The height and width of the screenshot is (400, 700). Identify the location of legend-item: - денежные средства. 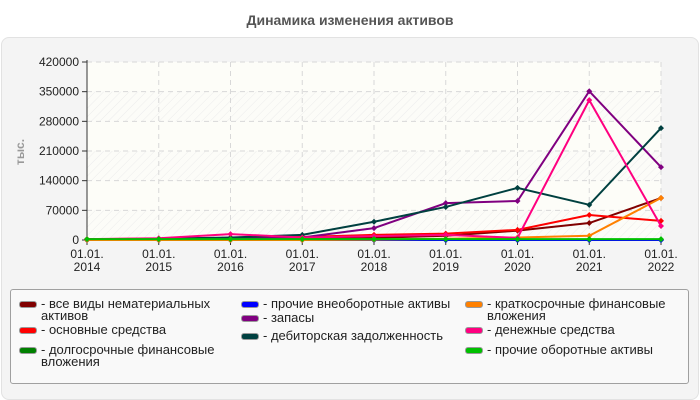
(540, 329).